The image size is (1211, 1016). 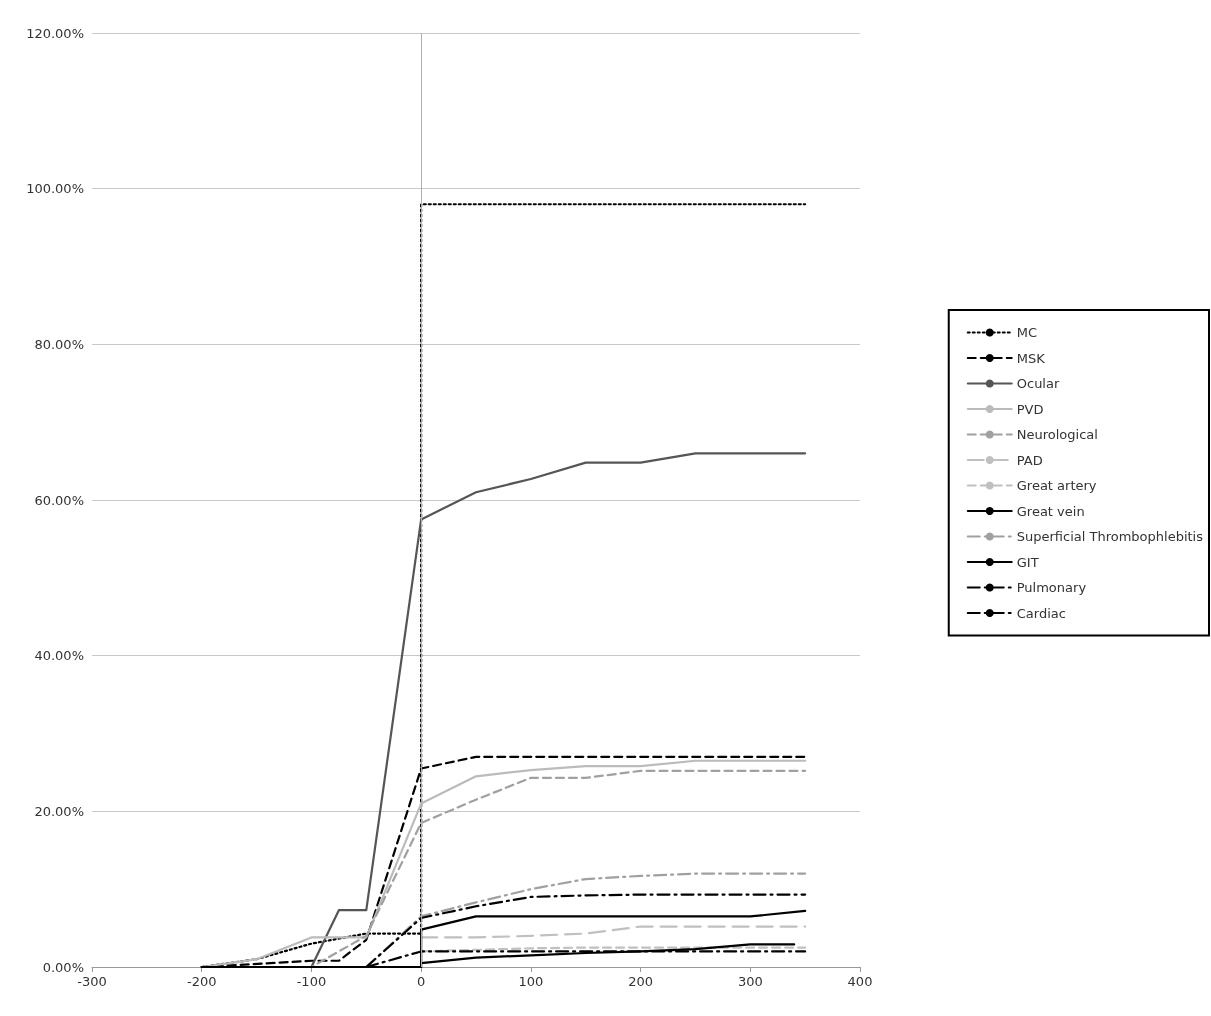 I want to click on y-tick-label: 80.00%, so click(x=59, y=344).